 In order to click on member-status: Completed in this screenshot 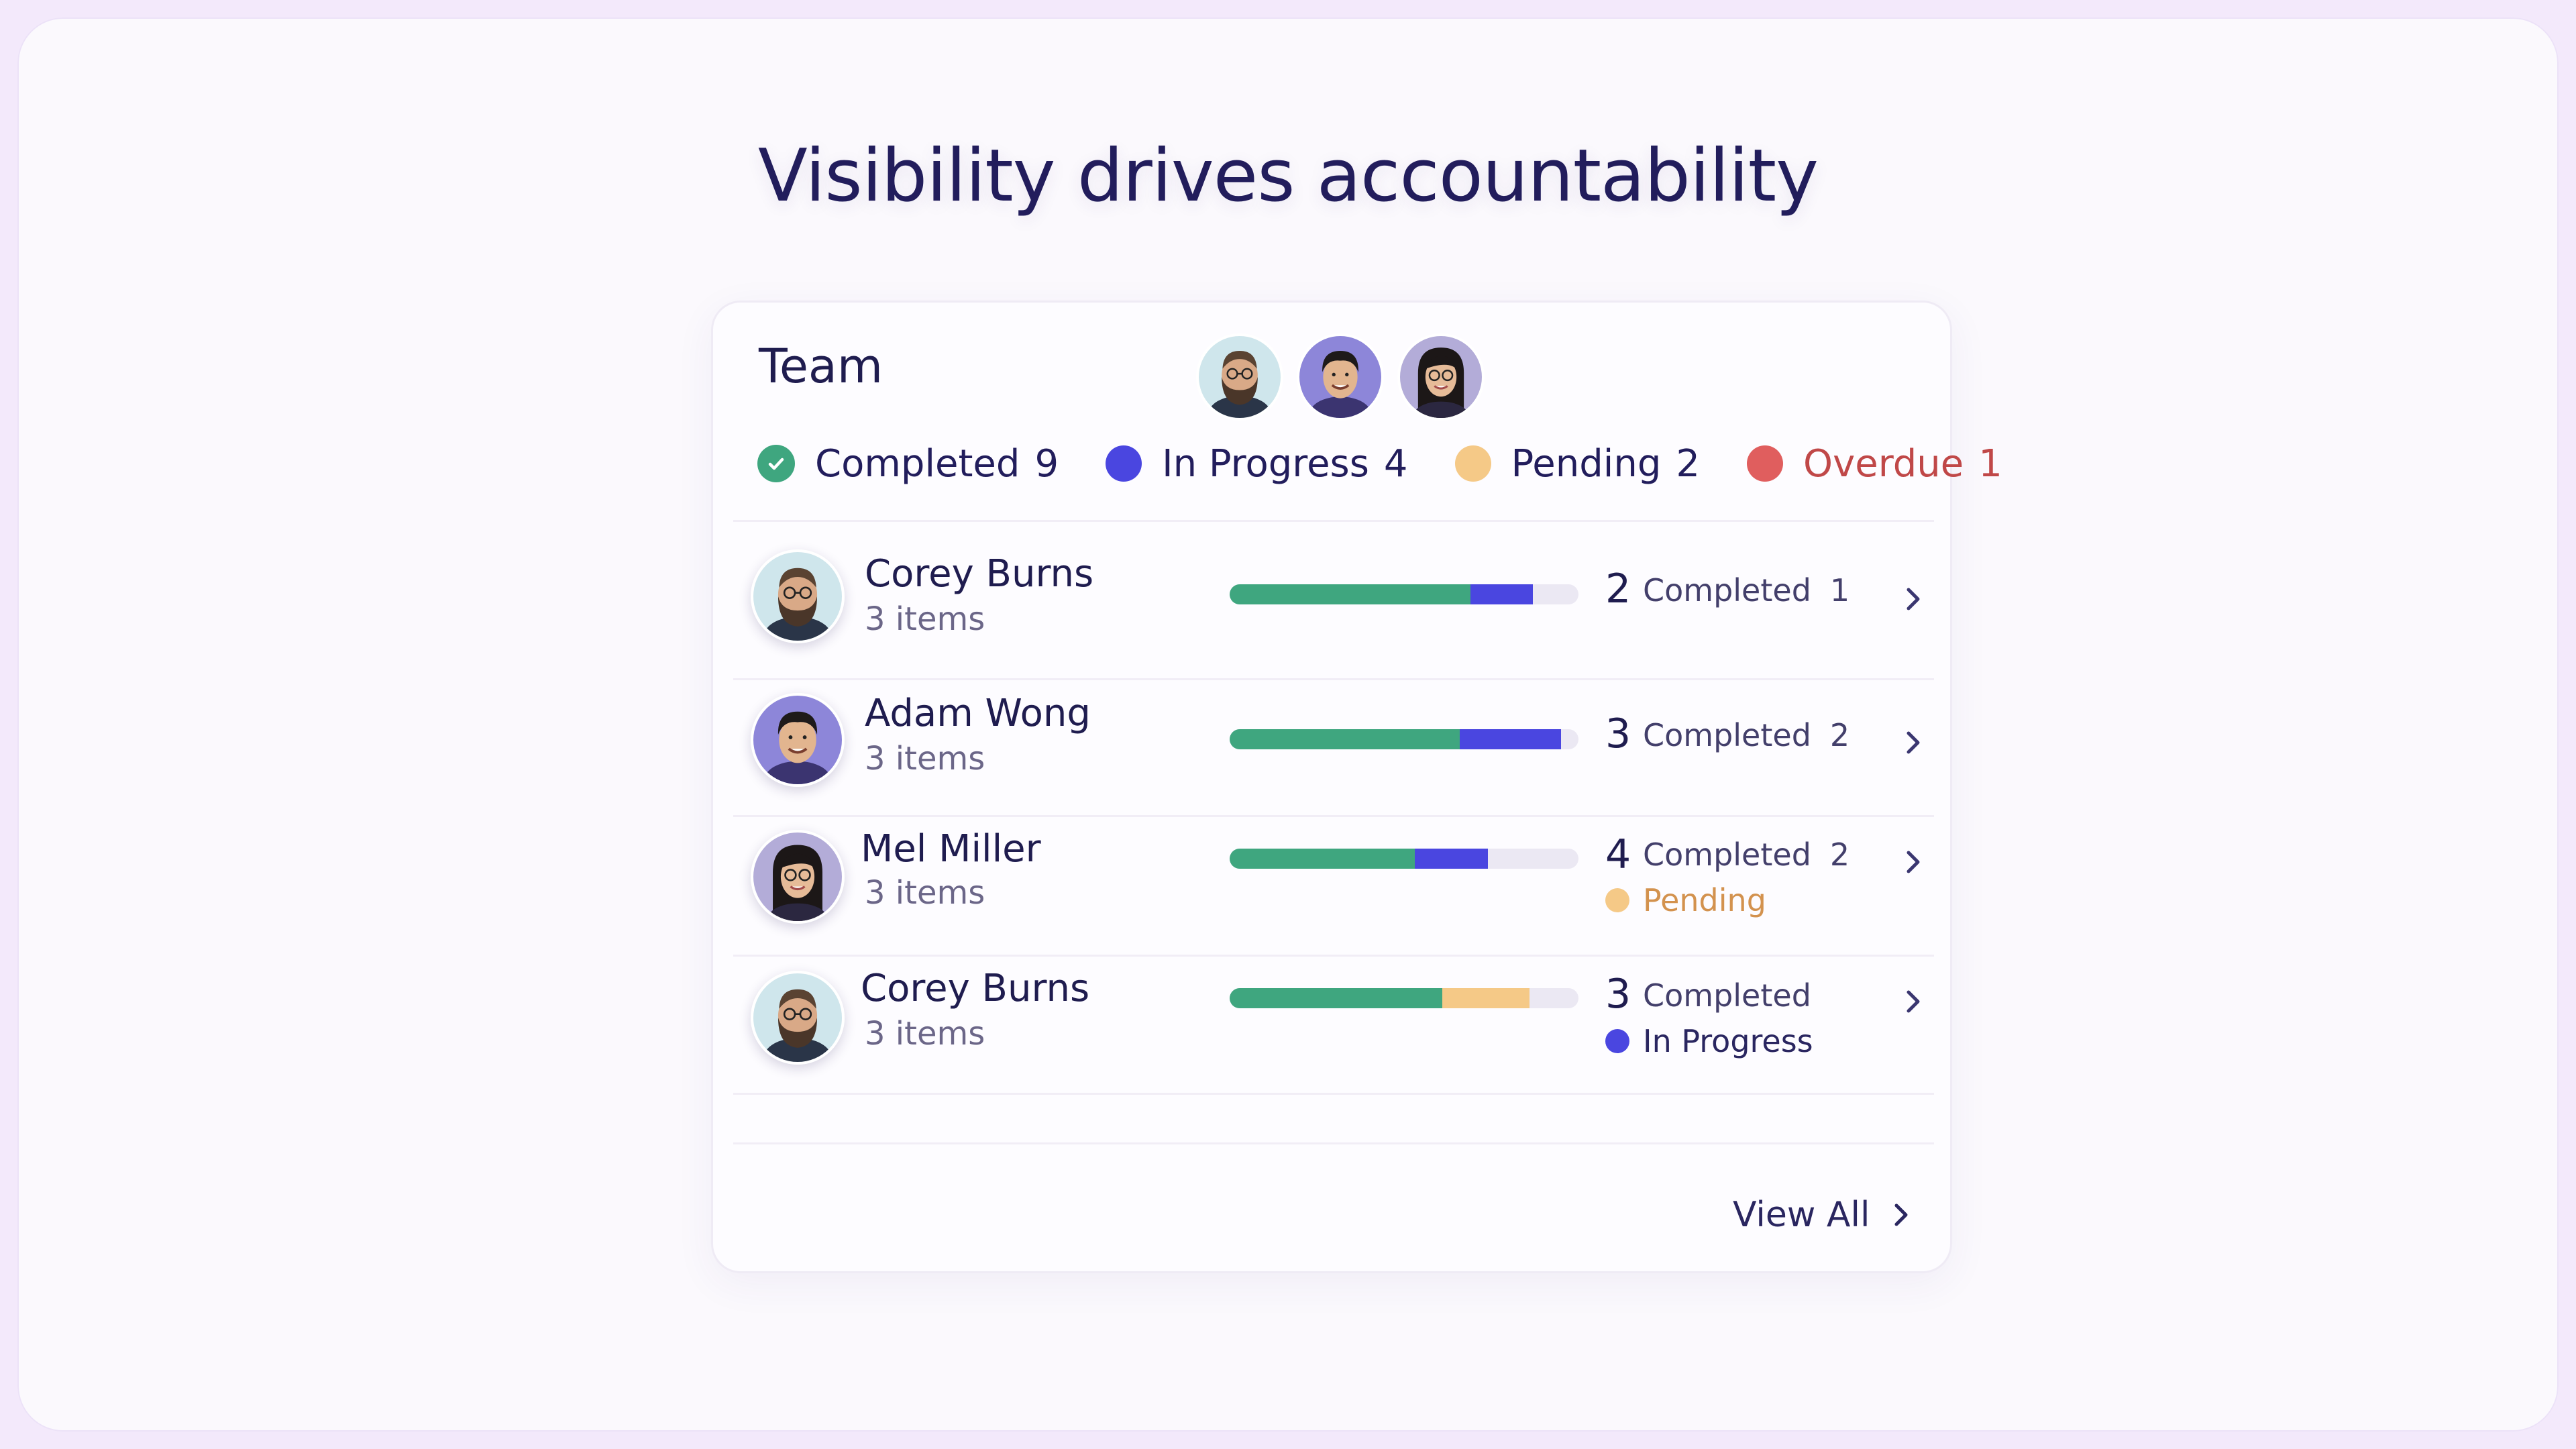, I will do `click(1736, 995)`.